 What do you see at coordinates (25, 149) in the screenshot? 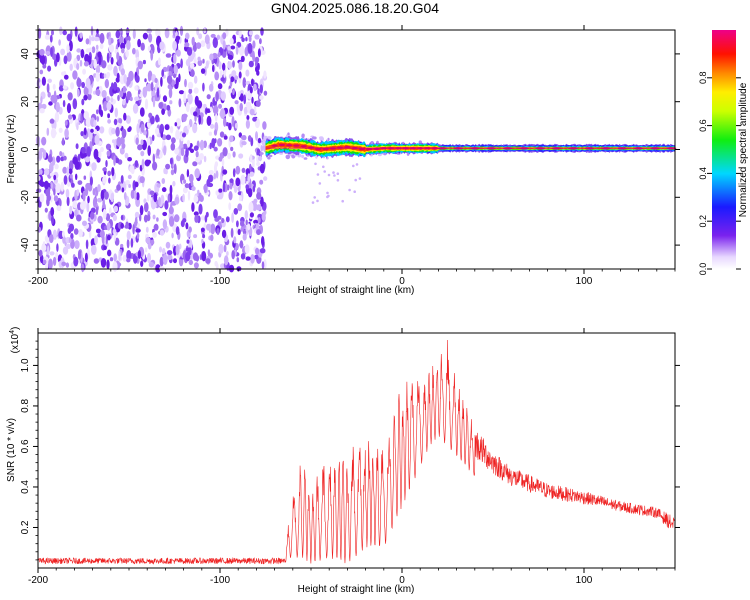
I see `heatmap-y-tick-label: 0` at bounding box center [25, 149].